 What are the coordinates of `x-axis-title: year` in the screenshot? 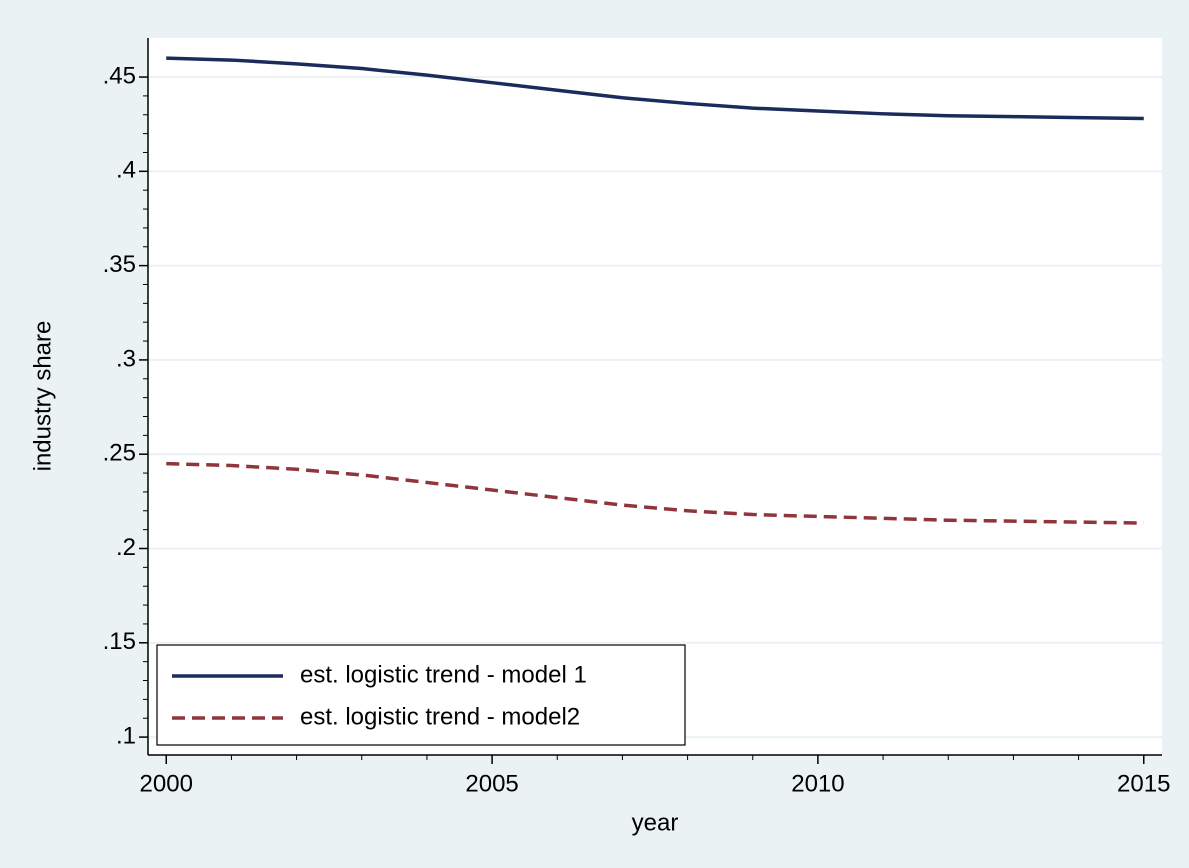 It's located at (655, 822).